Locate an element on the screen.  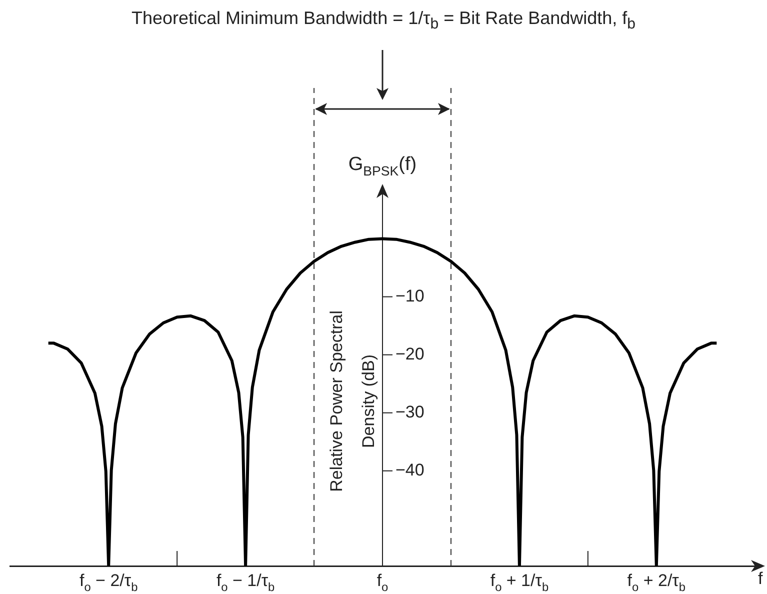
y-tick-label: −10 is located at coordinates (410, 296).